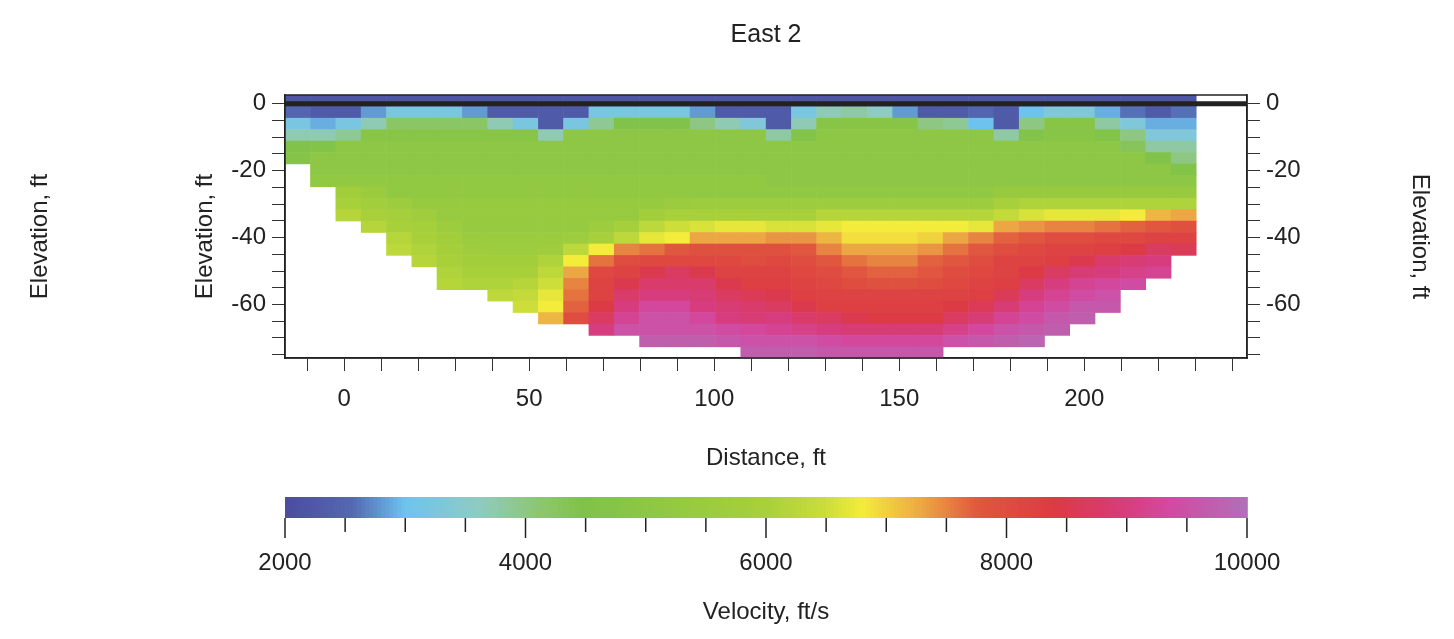 The image size is (1454, 639). Describe the element at coordinates (1084, 398) in the screenshot. I see `x-tick-label: 200` at that location.